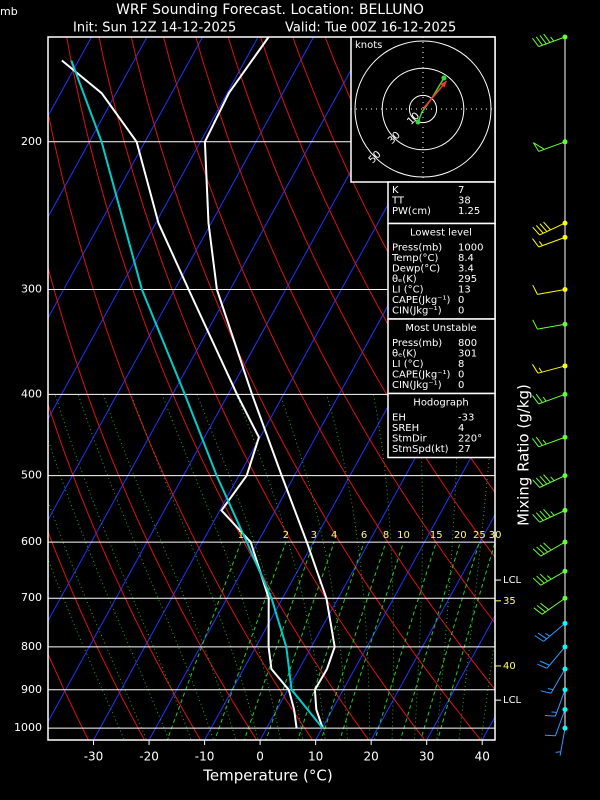  What do you see at coordinates (31, 141) in the screenshot?
I see `y-tick-label: 200` at bounding box center [31, 141].